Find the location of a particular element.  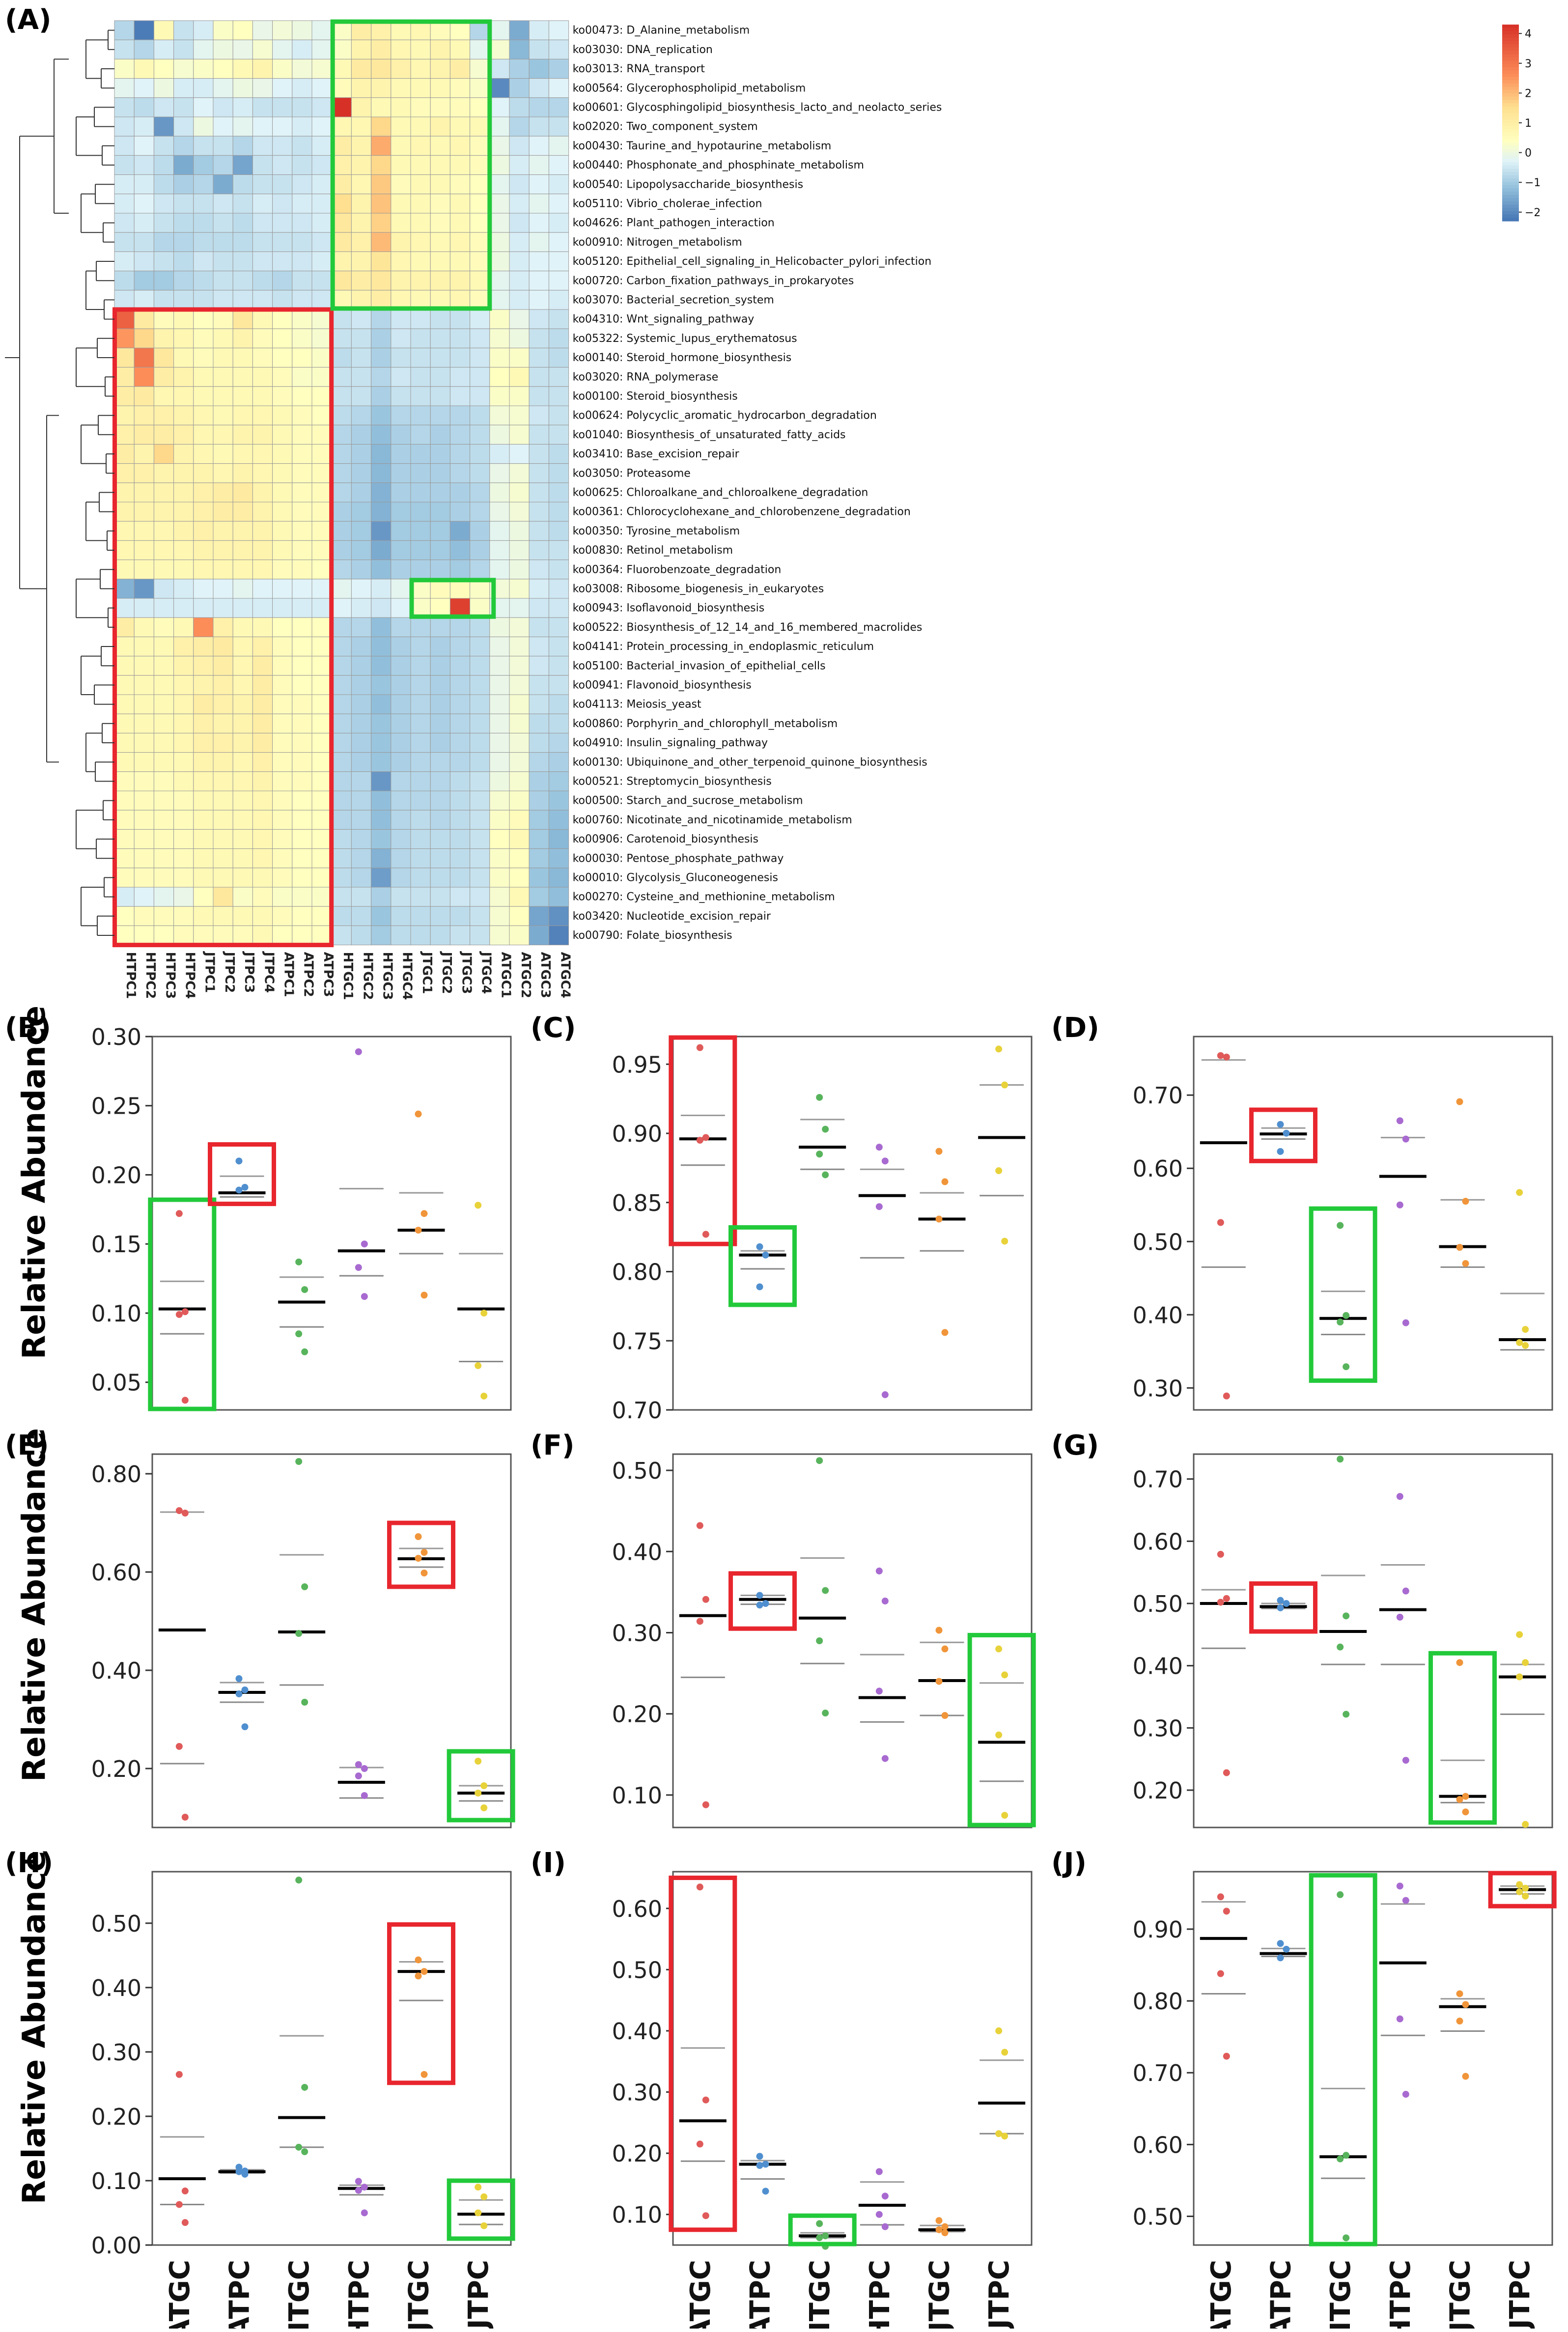

y-tick-label: 0.30 is located at coordinates (116, 2053).